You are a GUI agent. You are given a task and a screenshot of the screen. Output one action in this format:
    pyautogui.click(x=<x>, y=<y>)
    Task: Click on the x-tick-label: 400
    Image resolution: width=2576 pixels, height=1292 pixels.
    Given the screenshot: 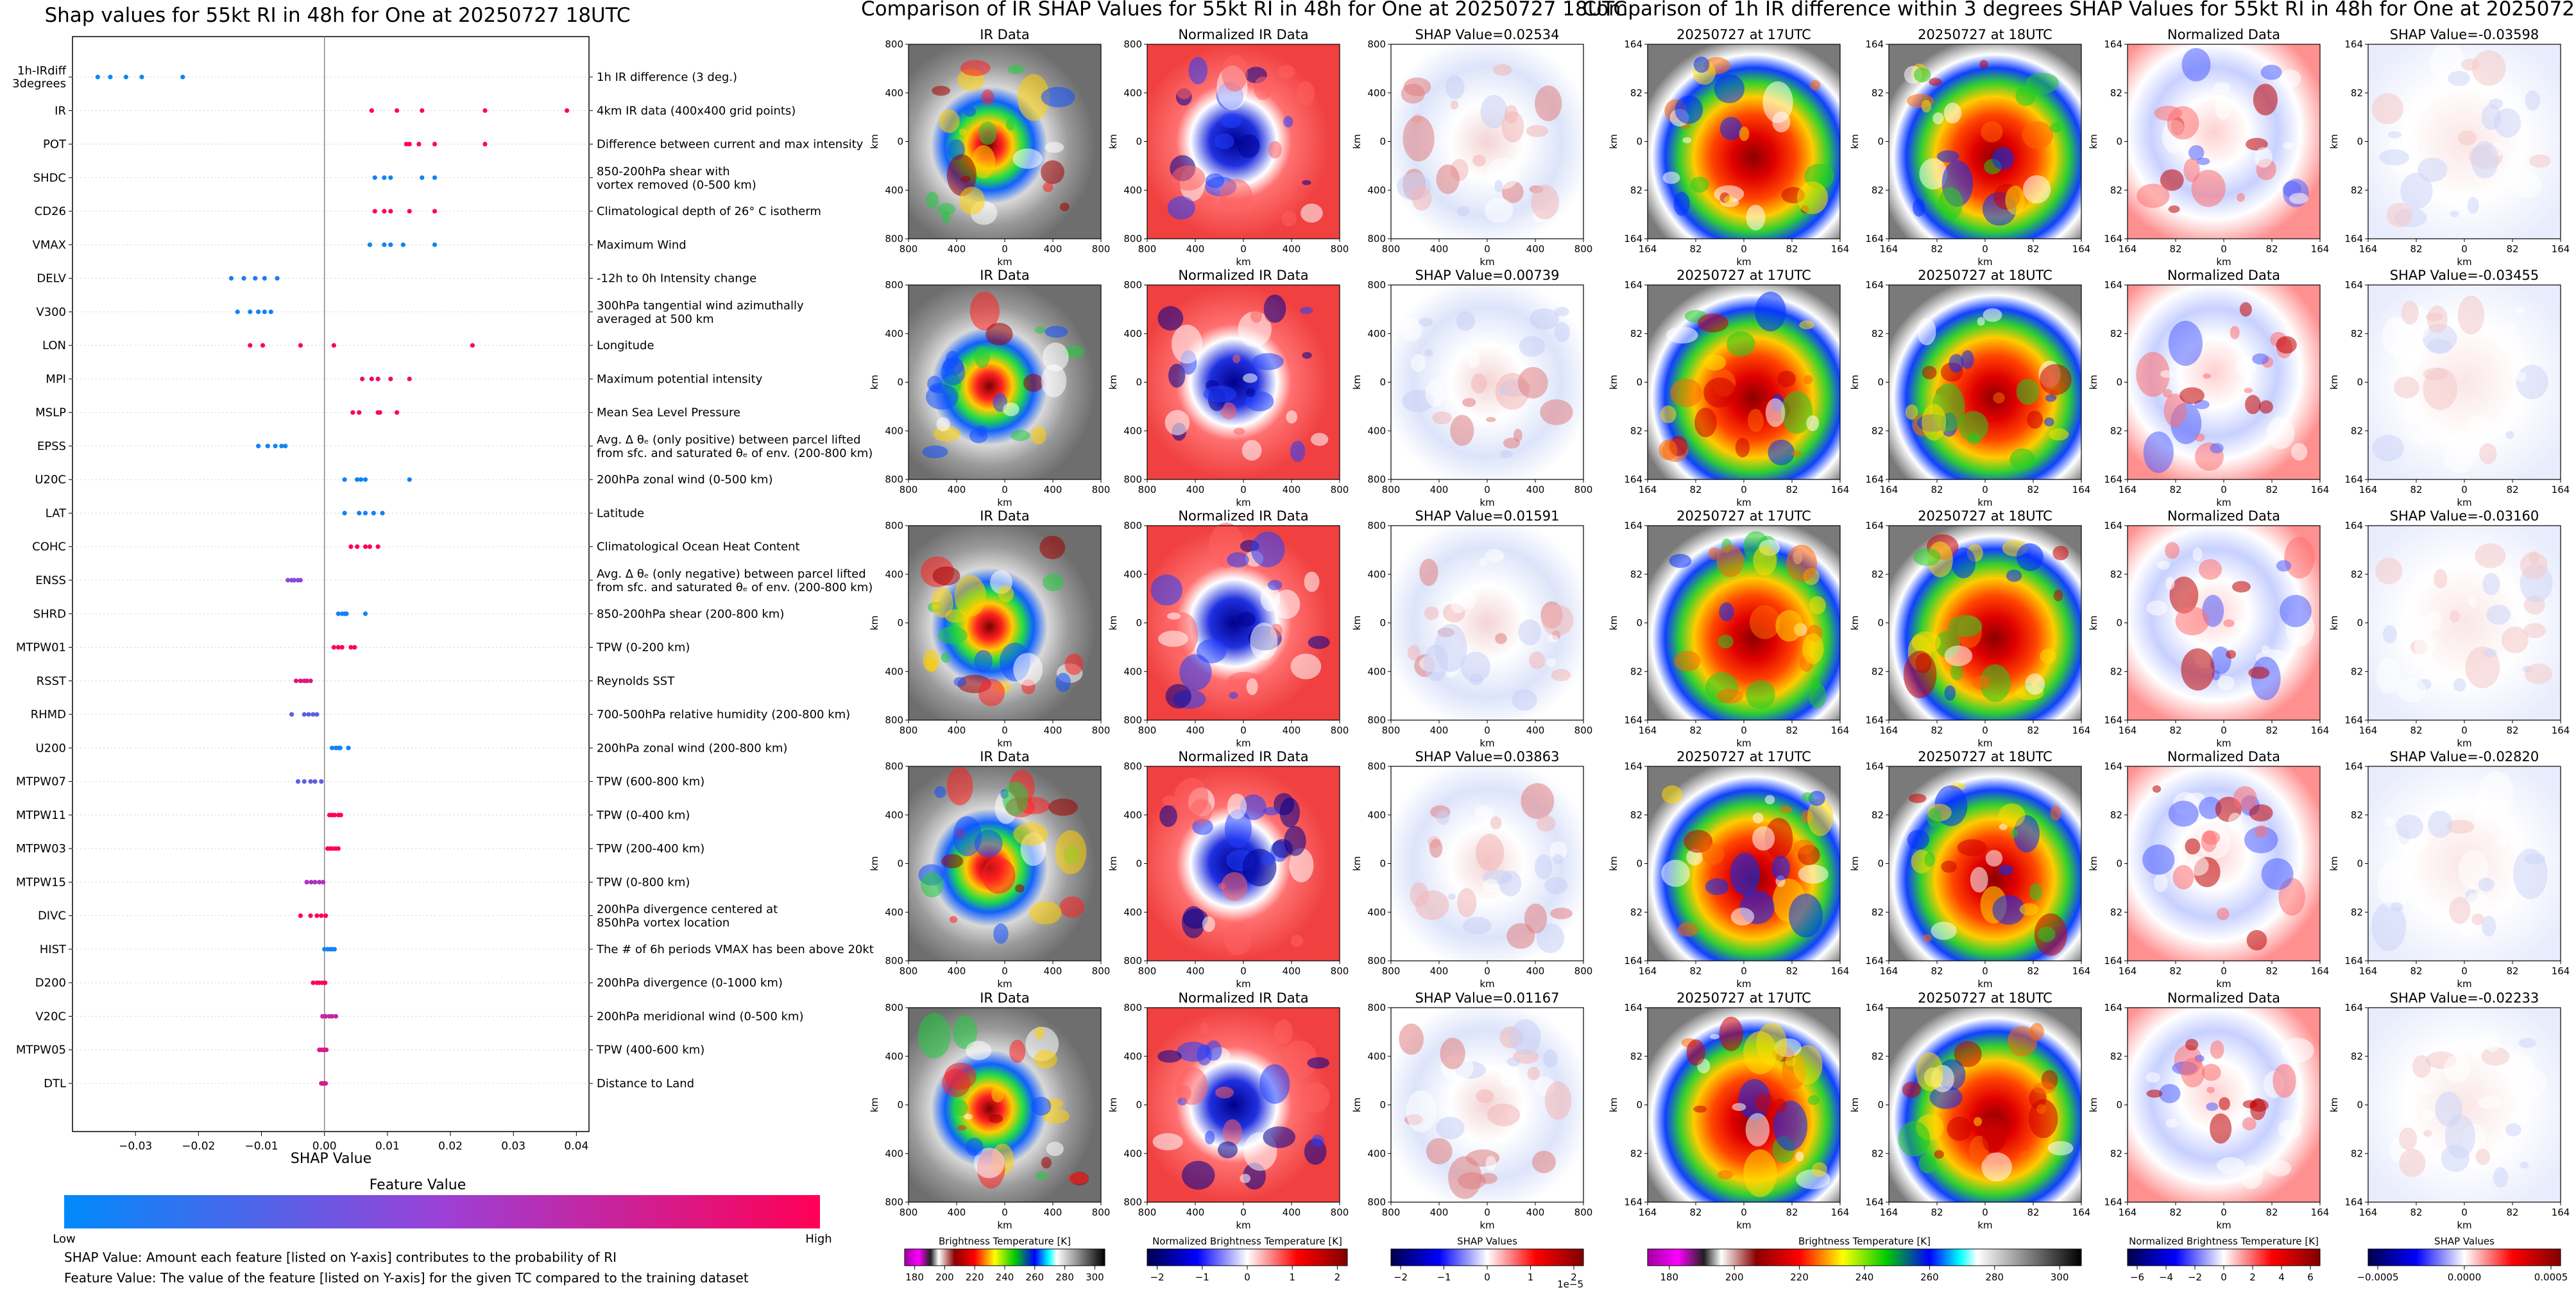 What is the action you would take?
    pyautogui.click(x=1292, y=489)
    